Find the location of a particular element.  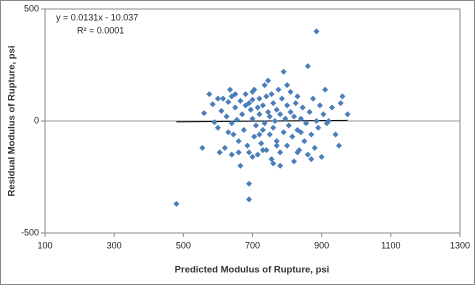

equation-label: y = 0.0131x - 10.037 is located at coordinates (97, 17).